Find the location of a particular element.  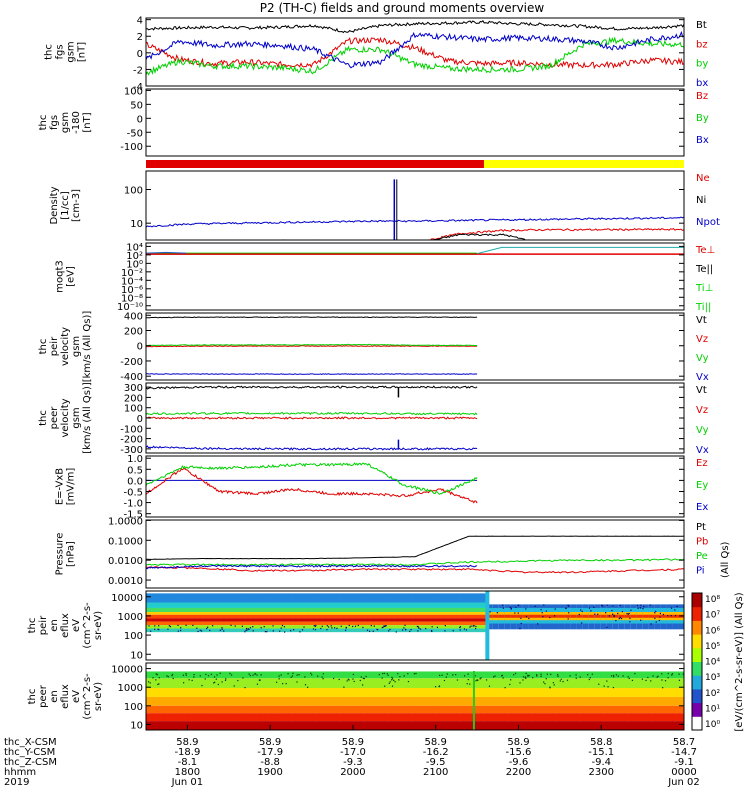

x-axis-value: -15.1 is located at coordinates (601, 752).